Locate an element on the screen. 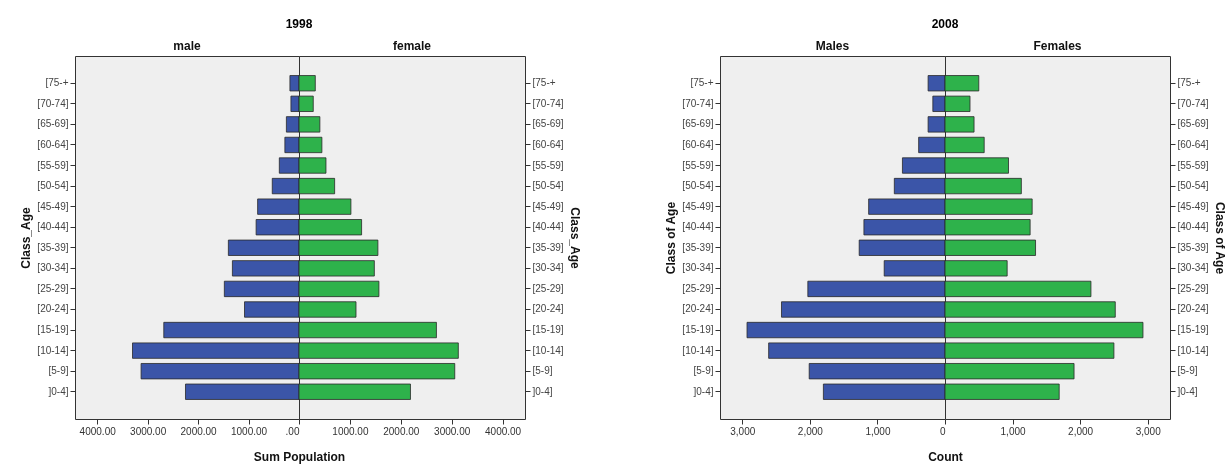 The width and height of the screenshot is (1230, 468). chart-subtitle: Females is located at coordinates (1057, 46).